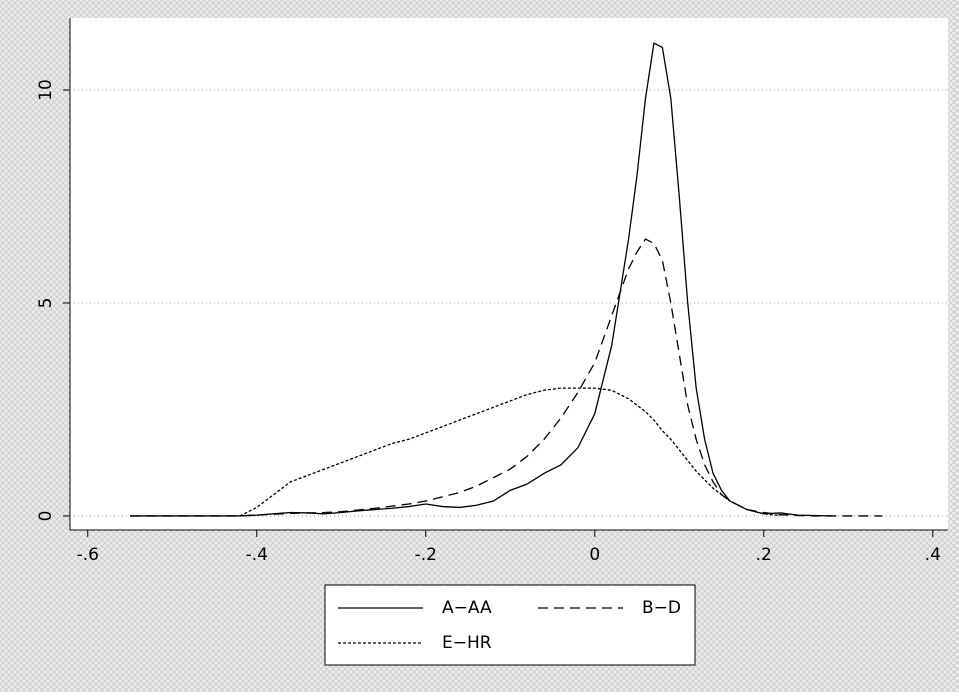  What do you see at coordinates (467, 643) in the screenshot?
I see `legend-label: E−HR` at bounding box center [467, 643].